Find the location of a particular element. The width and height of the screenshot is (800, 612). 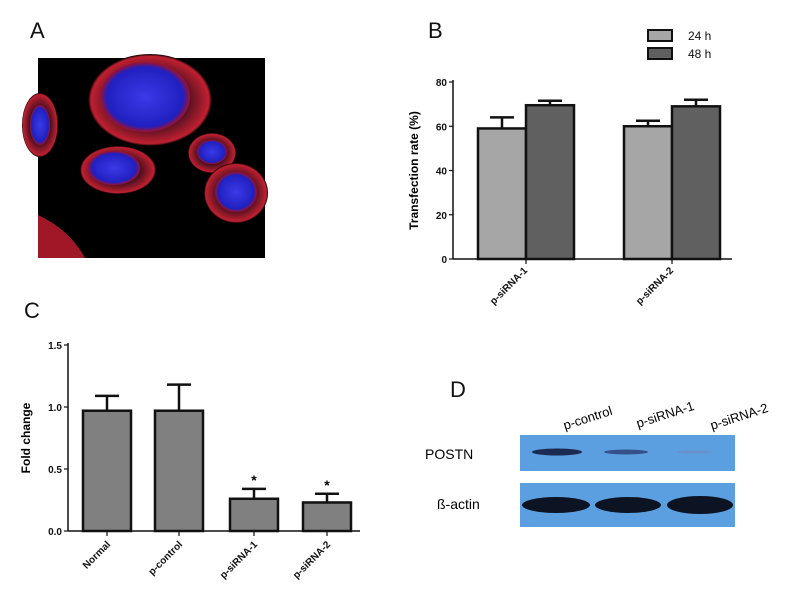

x-tick-label: p-control is located at coordinates (166, 558).